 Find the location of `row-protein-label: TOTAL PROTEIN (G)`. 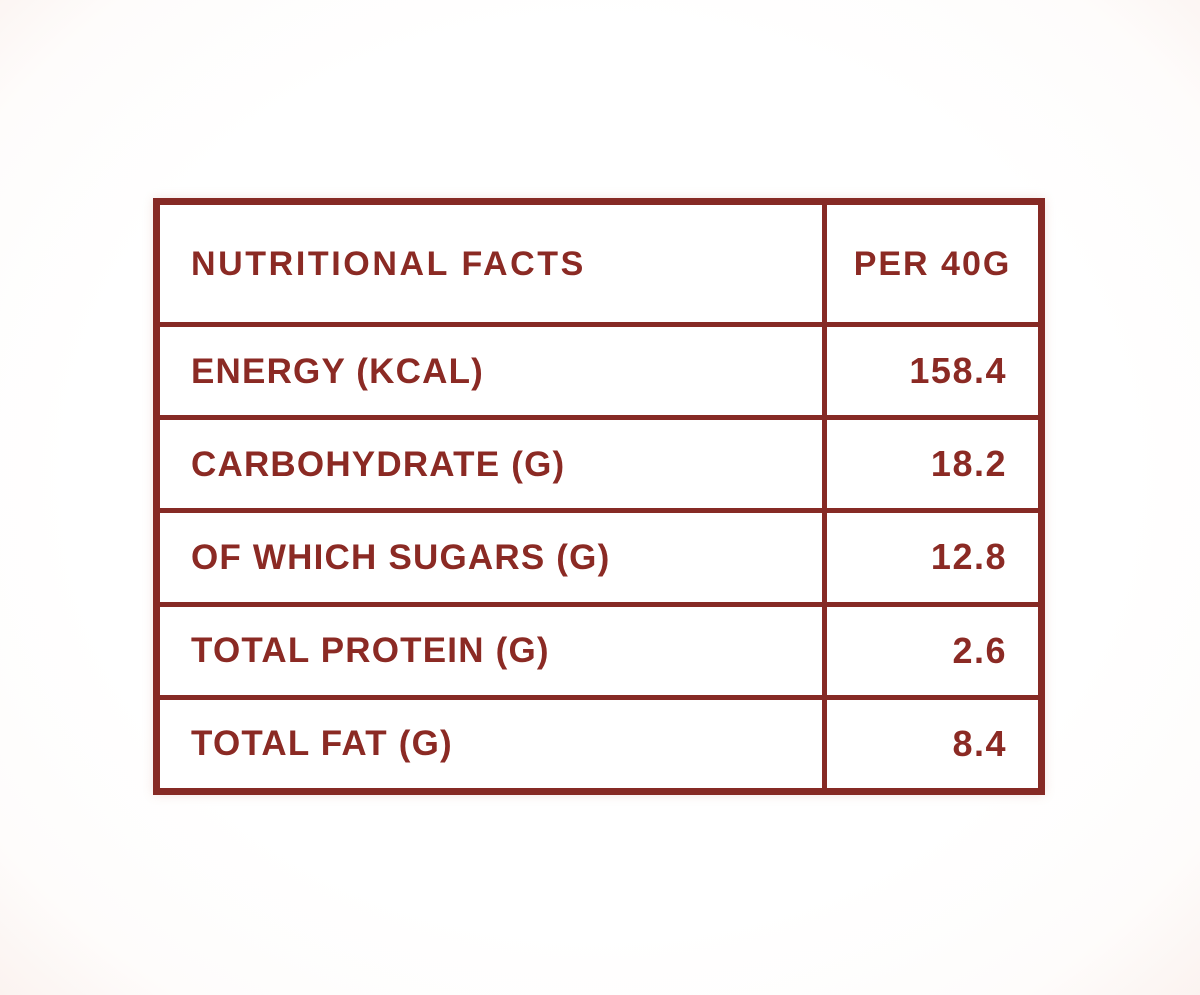

row-protein-label: TOTAL PROTEIN (G) is located at coordinates (491, 648).